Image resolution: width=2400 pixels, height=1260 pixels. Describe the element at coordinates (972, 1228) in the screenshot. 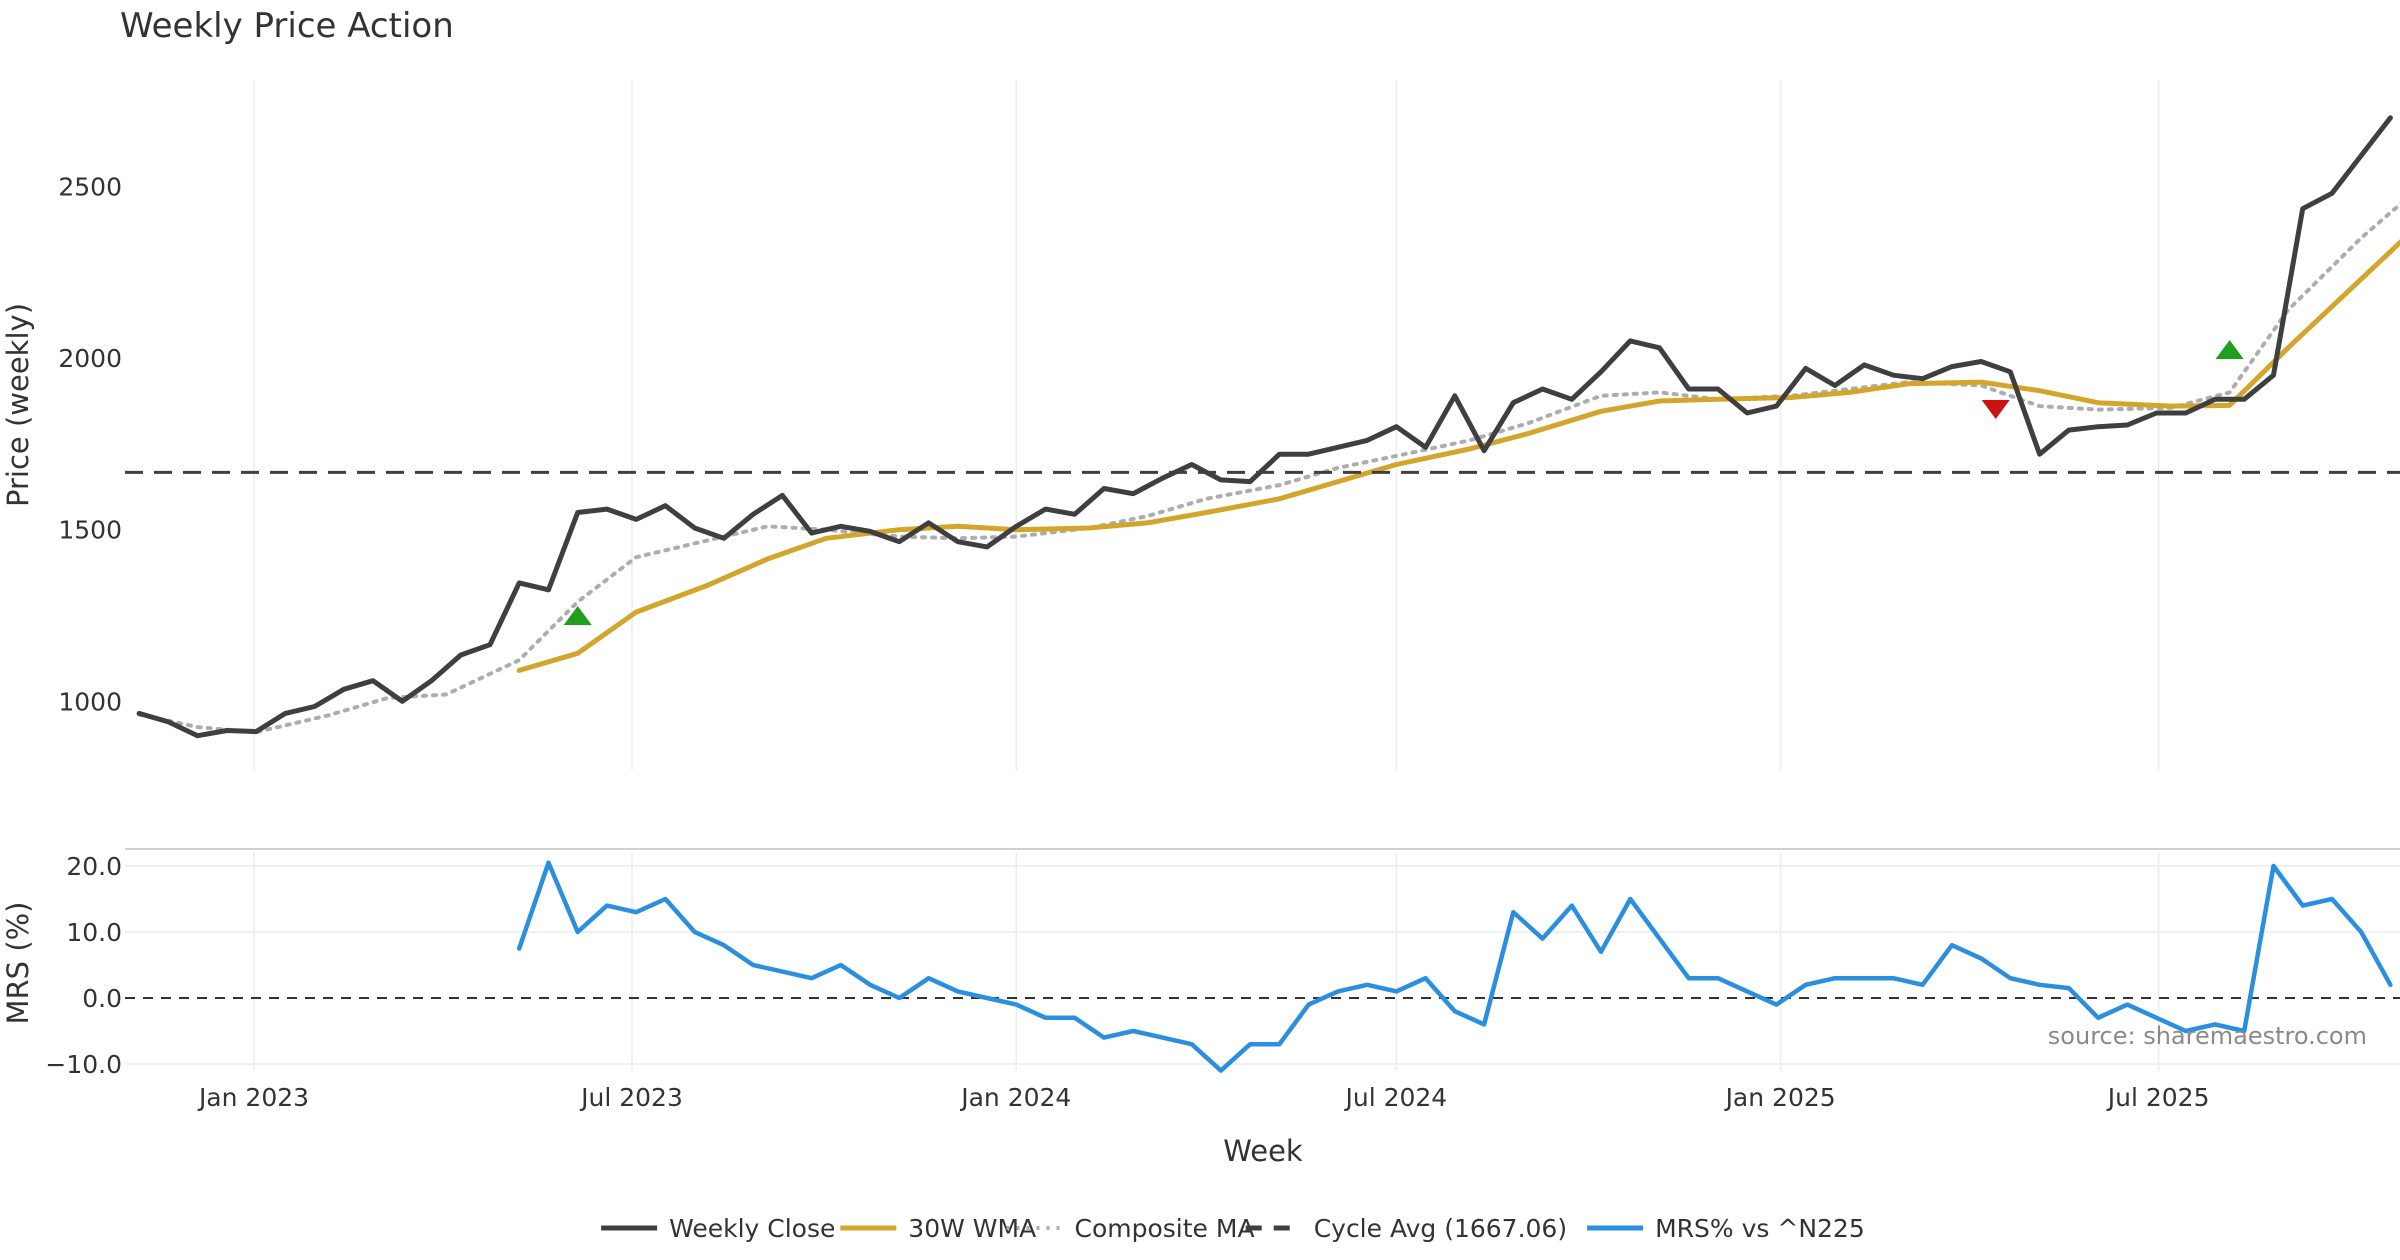

I see `legend-label: 30W WMA` at that location.